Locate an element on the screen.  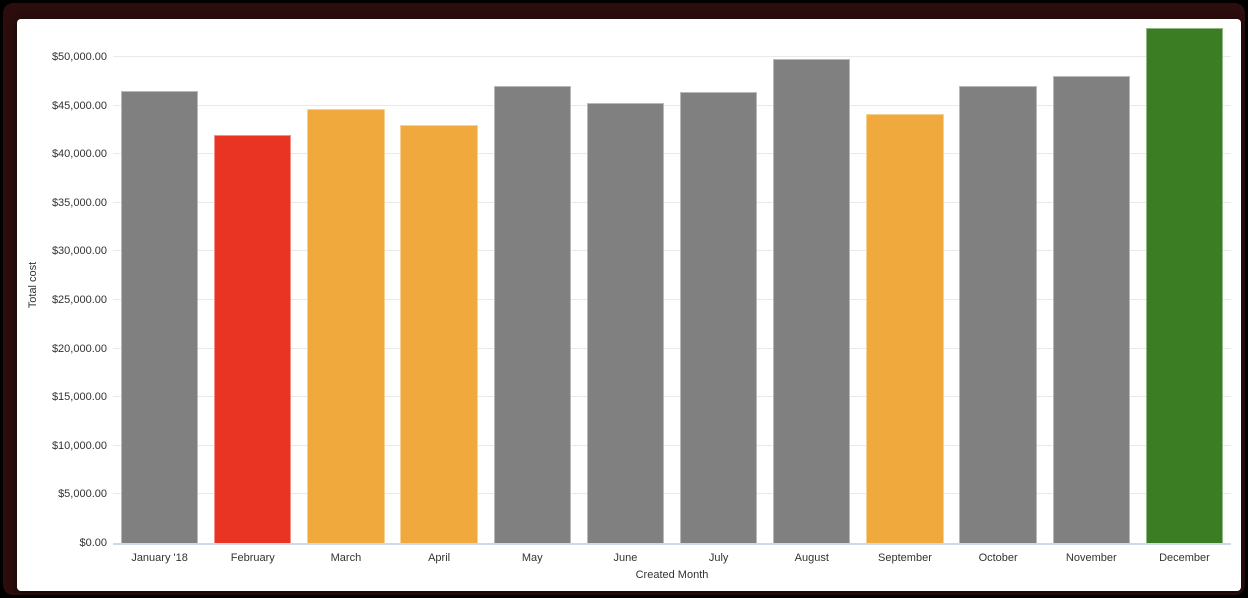
x-tick-label-june: June is located at coordinates (625, 558).